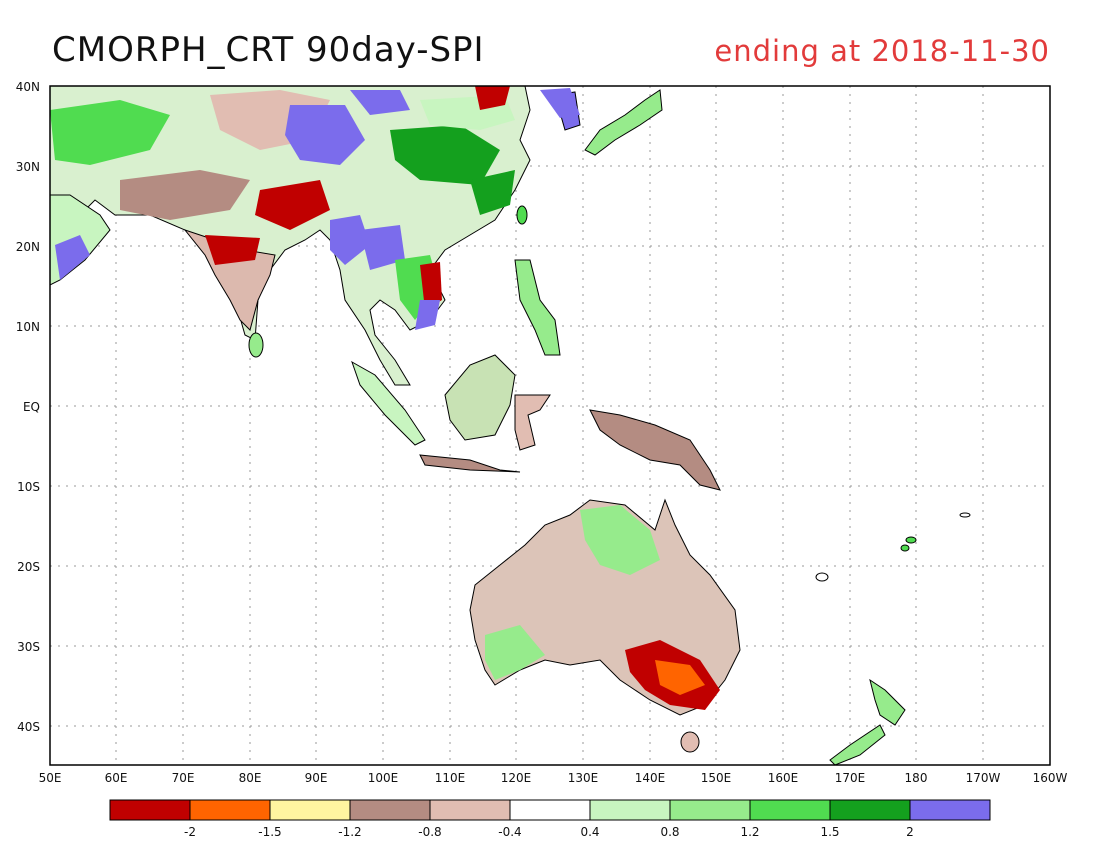 This screenshot has height=850, width=1100. I want to click on lat-label: 40S, so click(28, 727).